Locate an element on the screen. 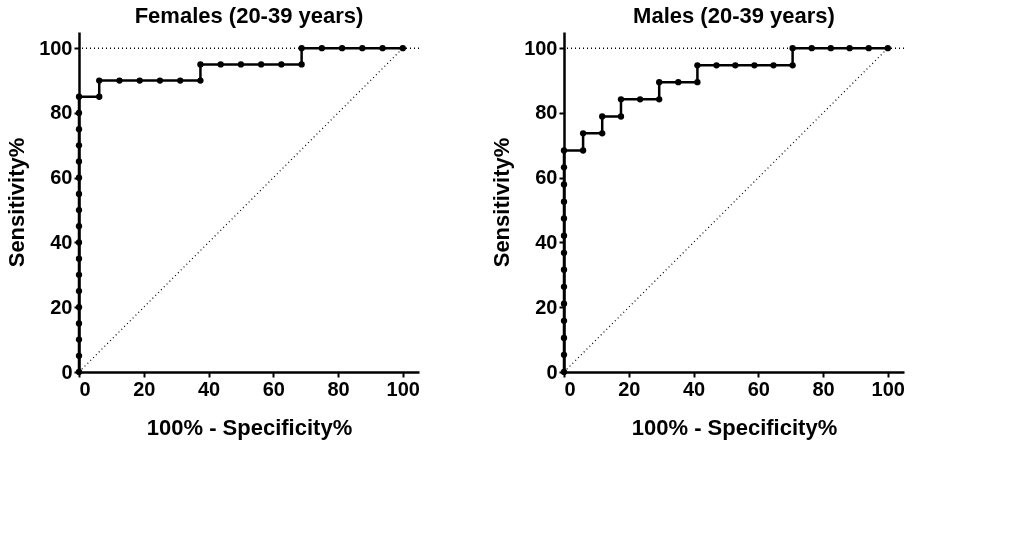 The image size is (1035, 538). chart-title: Males (20-39 years) is located at coordinates (734, 15).